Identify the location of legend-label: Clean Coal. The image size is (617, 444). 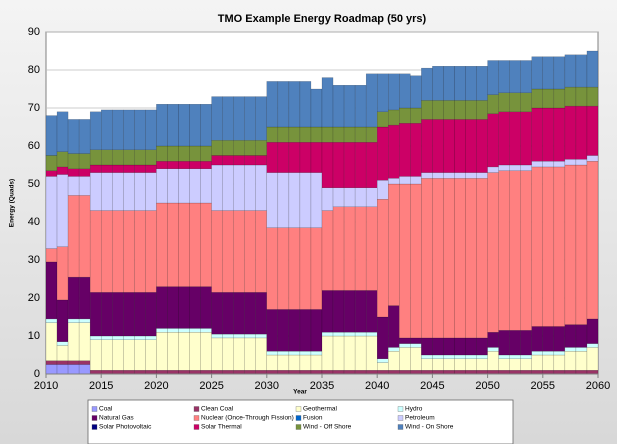
(217, 409).